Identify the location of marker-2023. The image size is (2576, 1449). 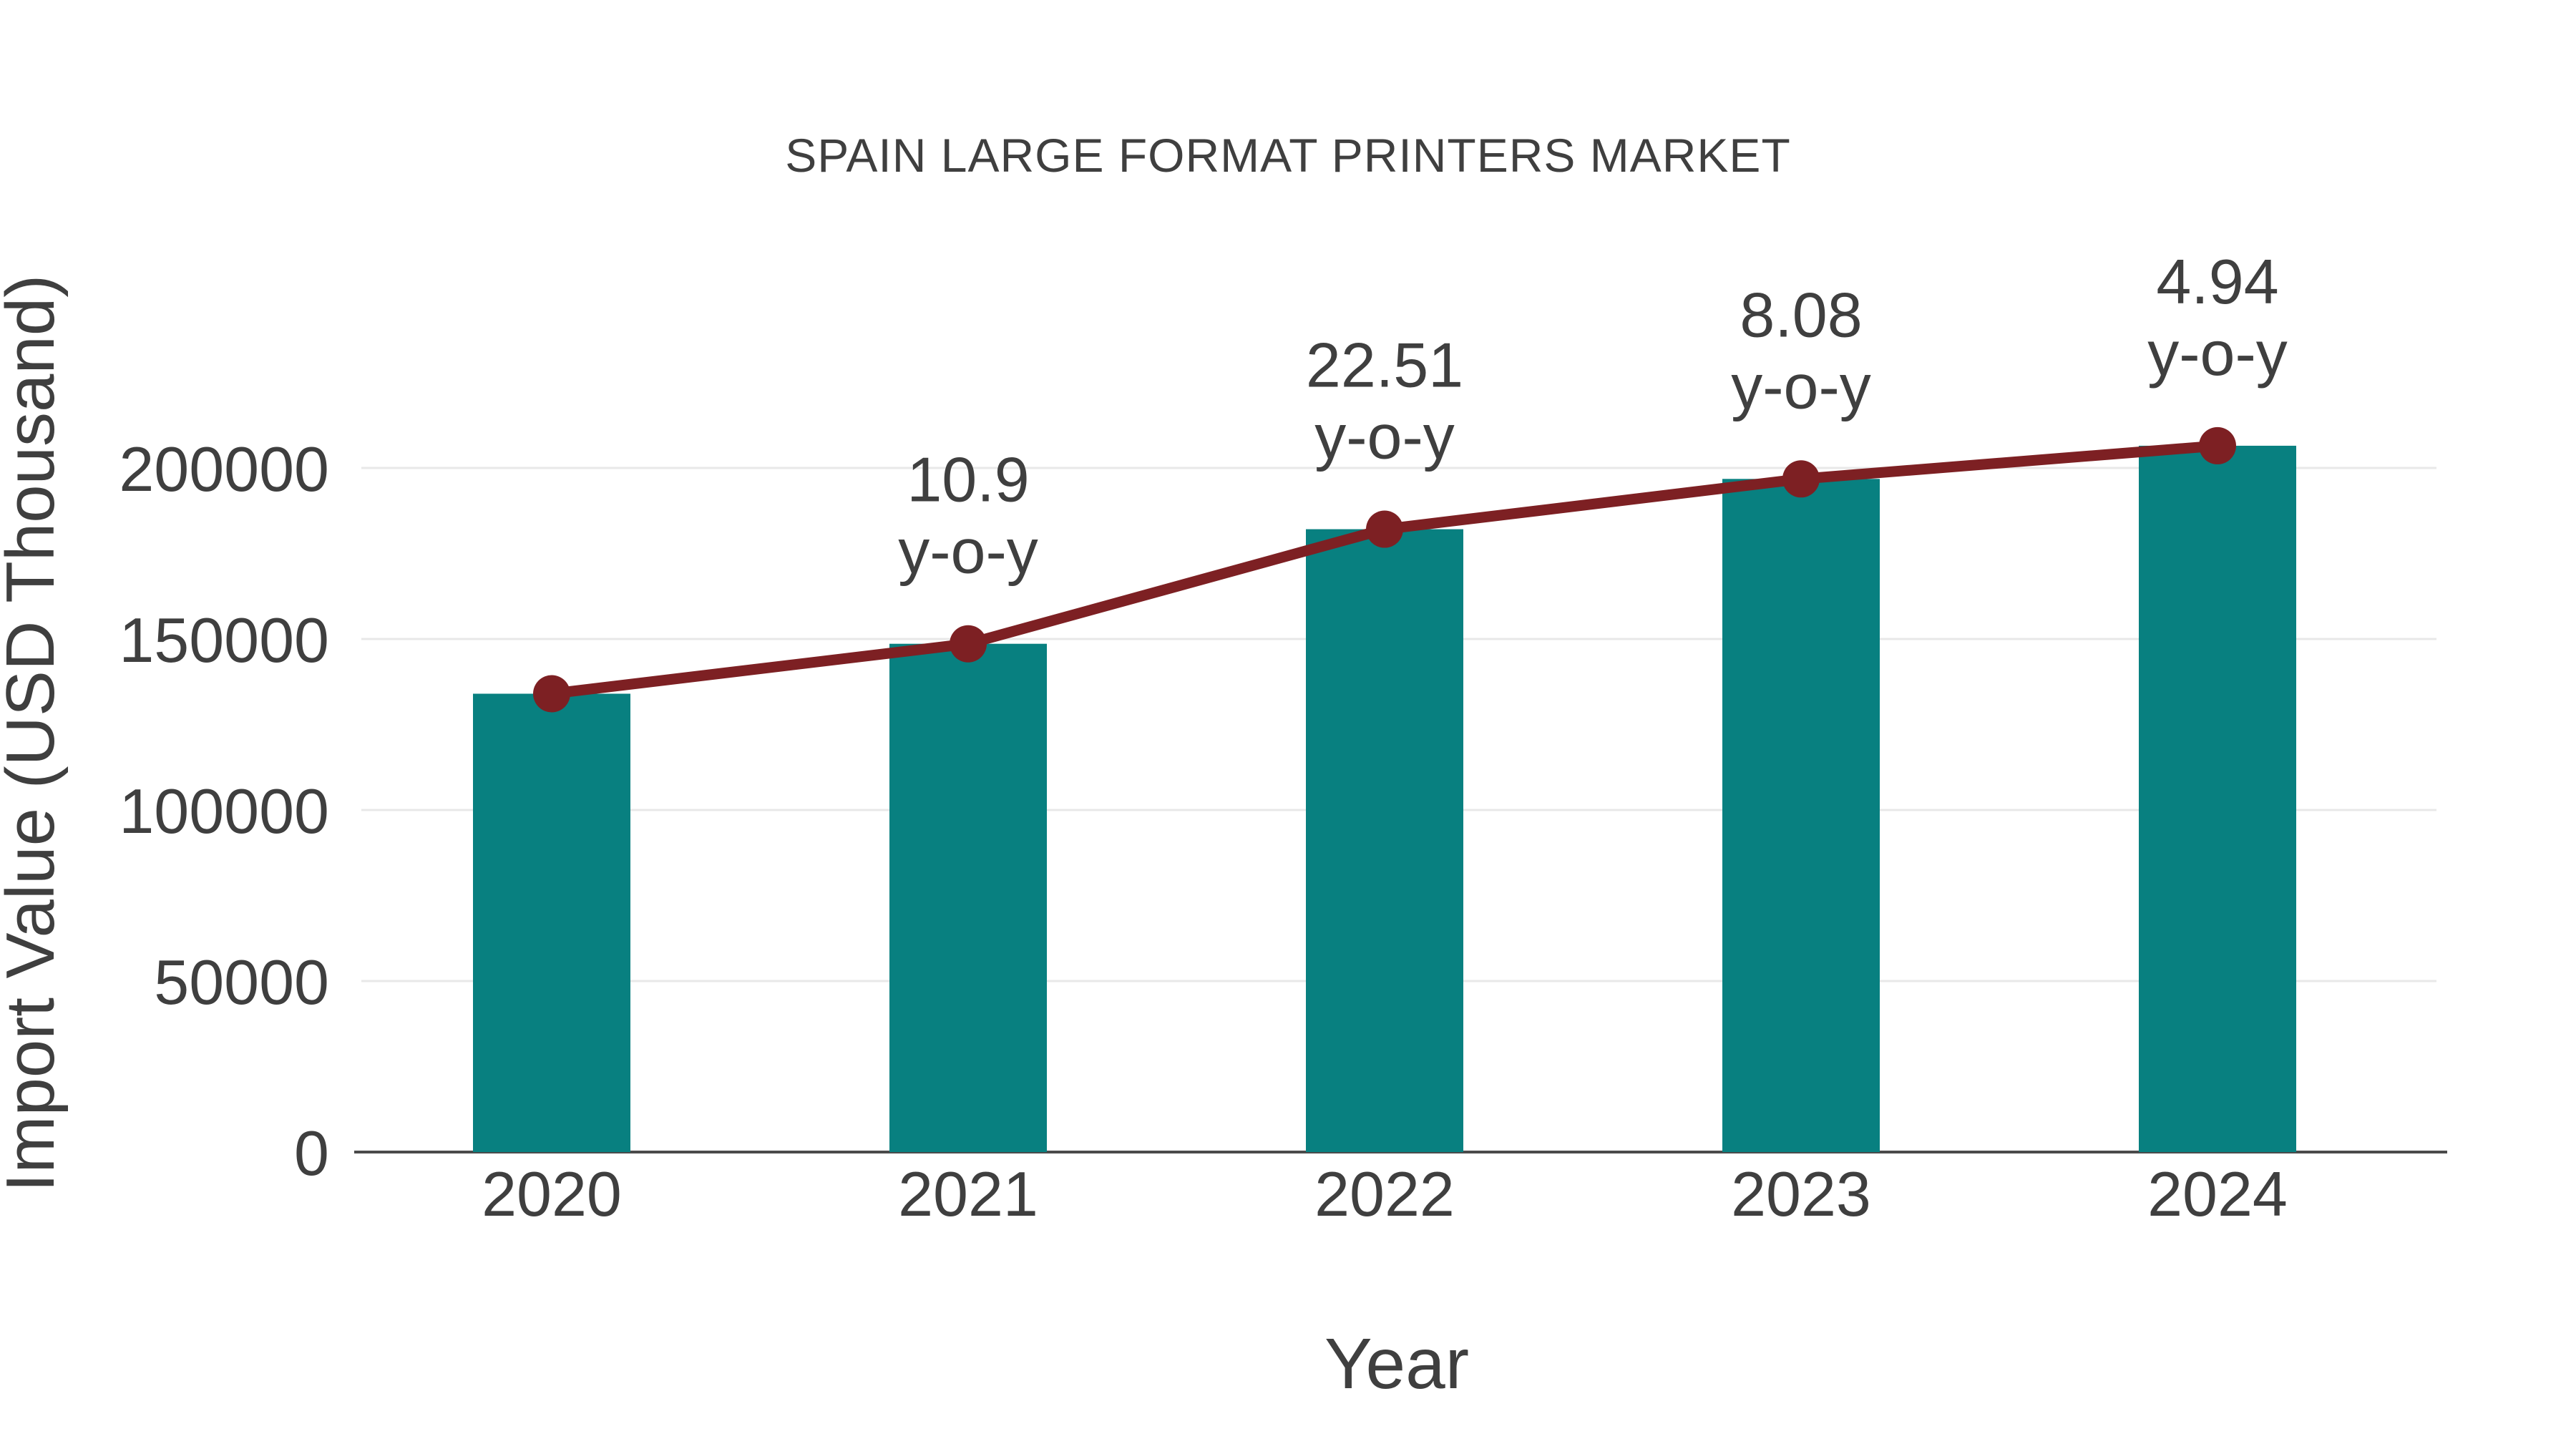
(1801, 479).